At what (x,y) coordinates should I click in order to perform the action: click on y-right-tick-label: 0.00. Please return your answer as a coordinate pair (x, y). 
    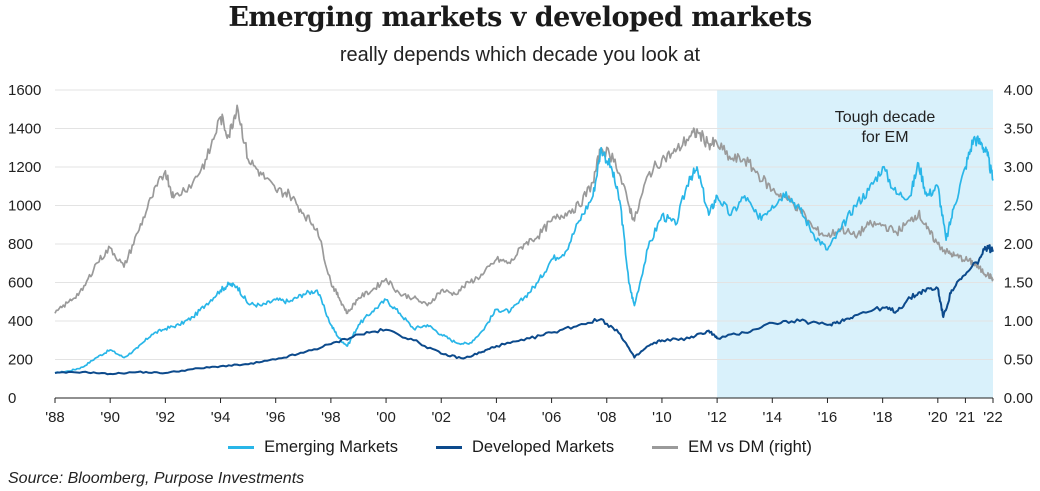
    Looking at the image, I should click on (1018, 398).